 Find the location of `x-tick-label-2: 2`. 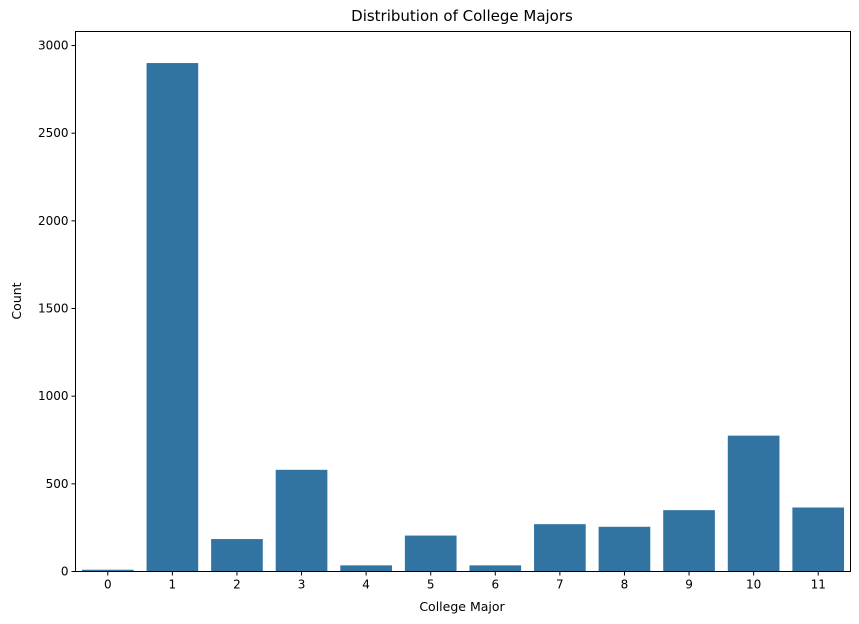

x-tick-label-2: 2 is located at coordinates (237, 585).